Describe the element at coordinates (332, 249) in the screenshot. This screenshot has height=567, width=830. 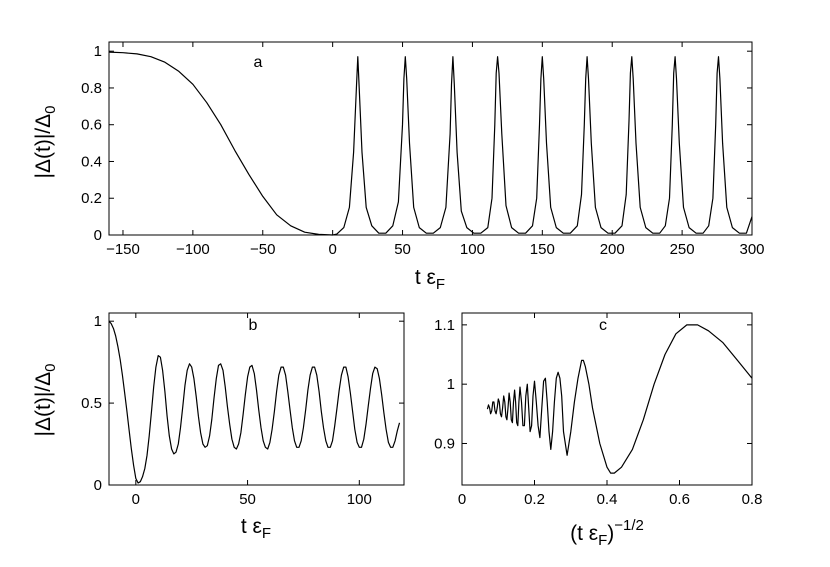
I see `panel-a-xtick-label: 0` at that location.